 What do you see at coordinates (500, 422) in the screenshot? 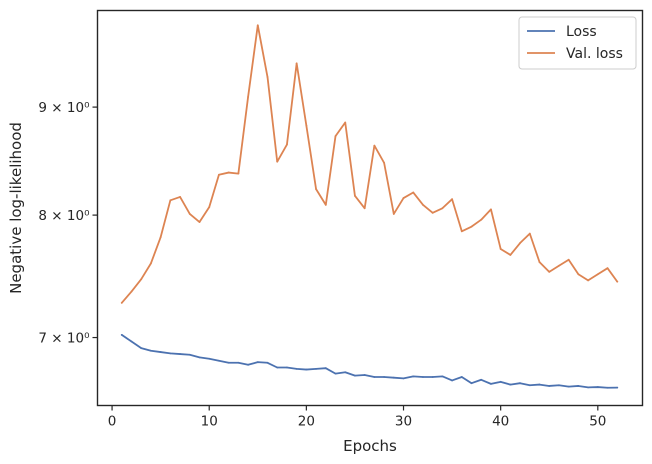
I see `x-tick-label: 40` at bounding box center [500, 422].